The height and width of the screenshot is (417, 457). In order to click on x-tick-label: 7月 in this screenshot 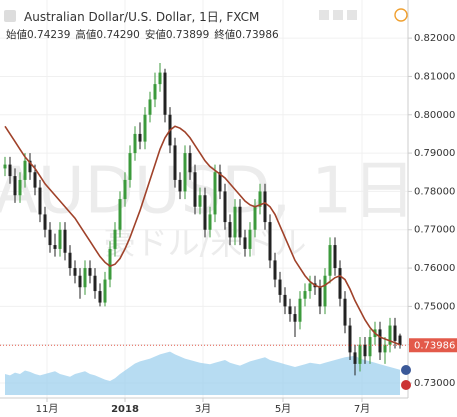, I will do `click(362, 409)`.